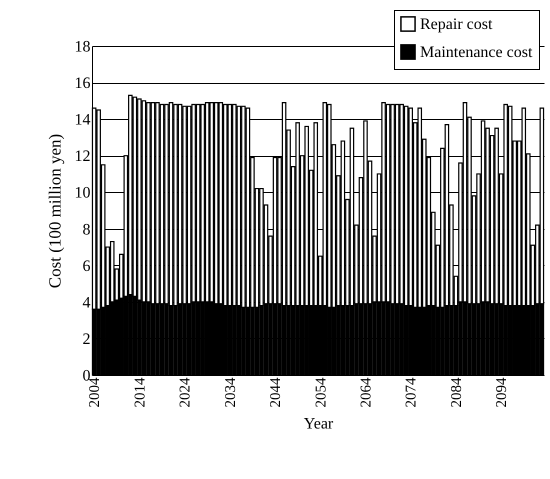  Describe the element at coordinates (86, 303) in the screenshot. I see `y-tick-label: 4` at that location.